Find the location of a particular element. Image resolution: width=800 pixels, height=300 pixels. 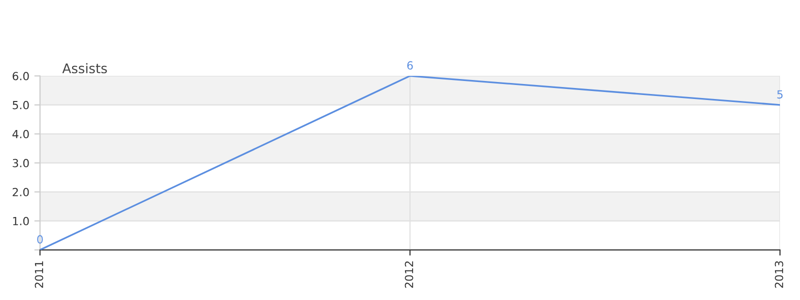

y-tick-label: 2.0 is located at coordinates (20, 192).